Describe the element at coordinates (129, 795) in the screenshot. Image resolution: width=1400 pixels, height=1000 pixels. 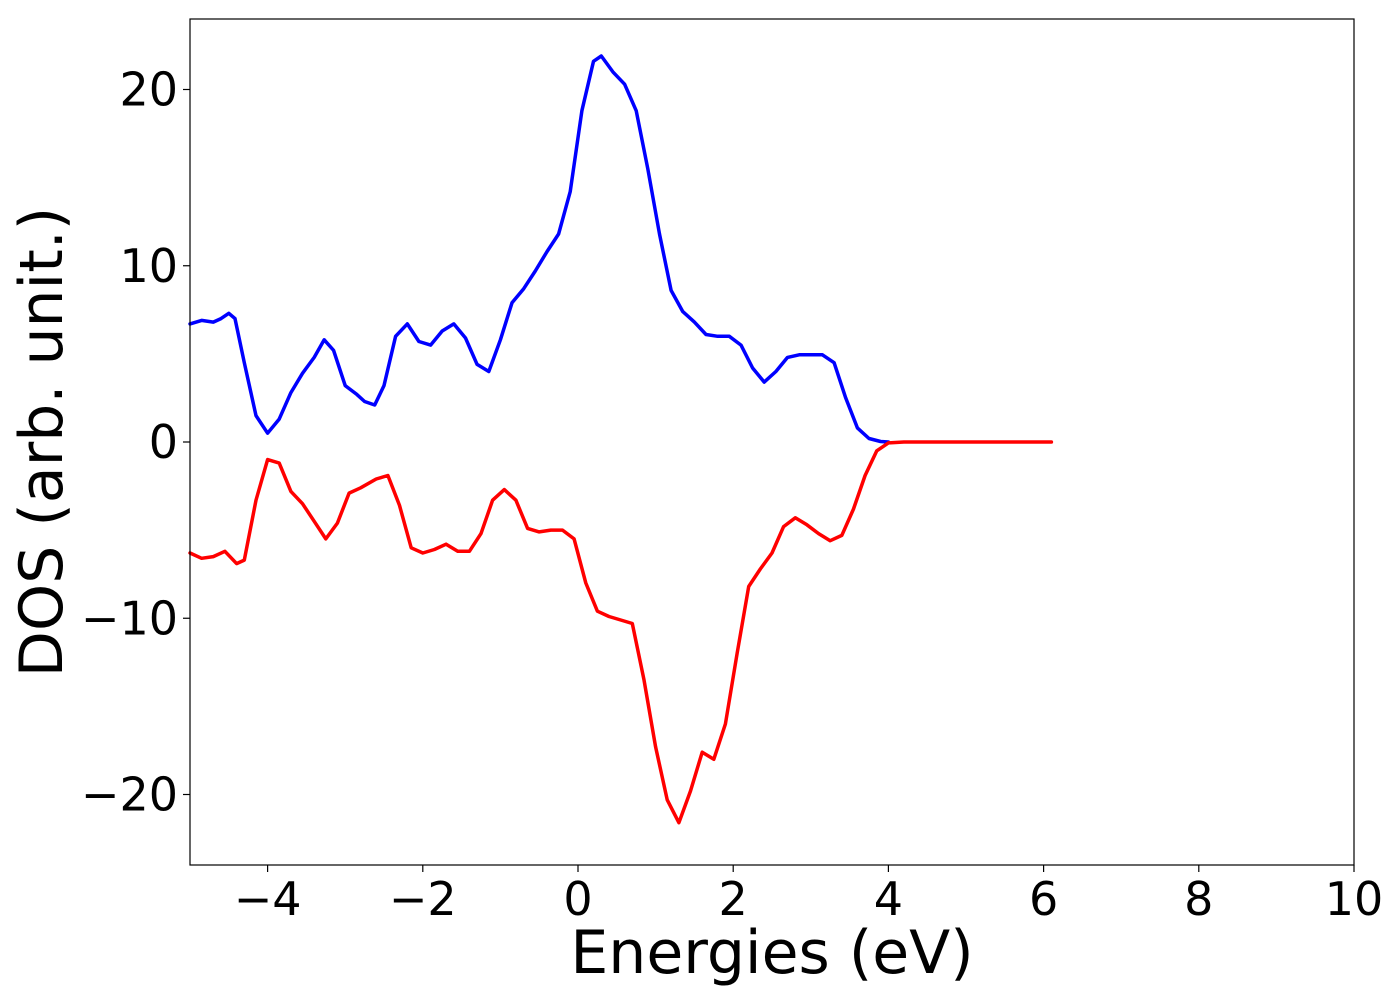
I see `y-tick-label: −20` at that location.